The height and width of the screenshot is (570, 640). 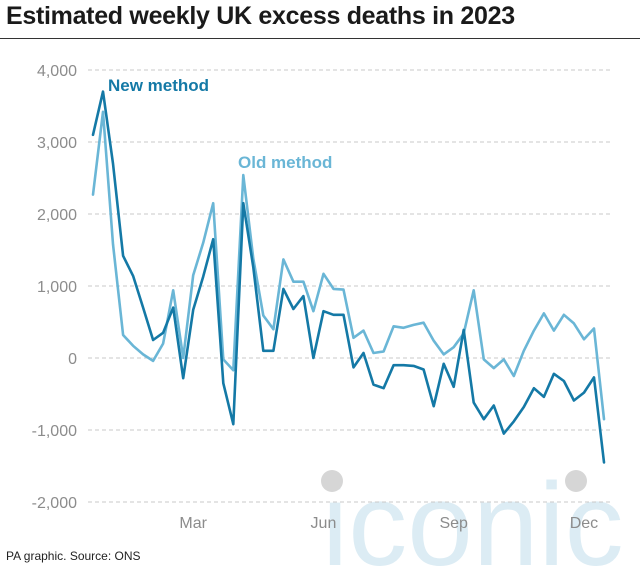 What do you see at coordinates (453, 523) in the screenshot?
I see `x-tick-label: Sep` at bounding box center [453, 523].